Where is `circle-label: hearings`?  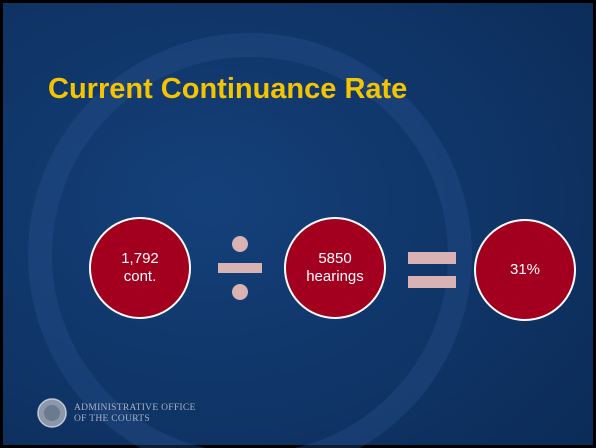 circle-label: hearings is located at coordinates (335, 276).